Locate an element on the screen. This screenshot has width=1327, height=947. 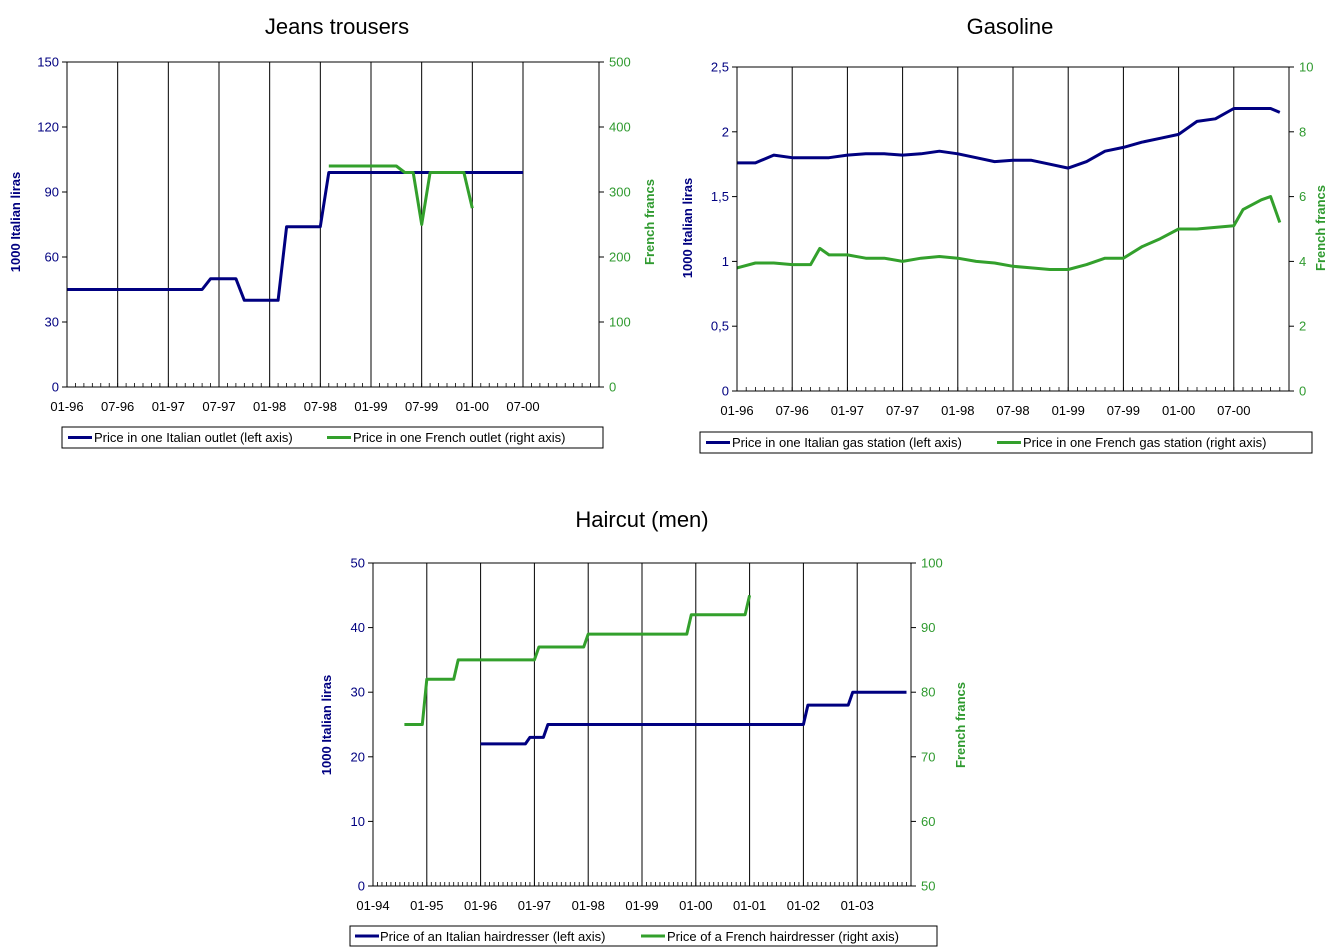
left-tick-label: 1,5 is located at coordinates (720, 196).